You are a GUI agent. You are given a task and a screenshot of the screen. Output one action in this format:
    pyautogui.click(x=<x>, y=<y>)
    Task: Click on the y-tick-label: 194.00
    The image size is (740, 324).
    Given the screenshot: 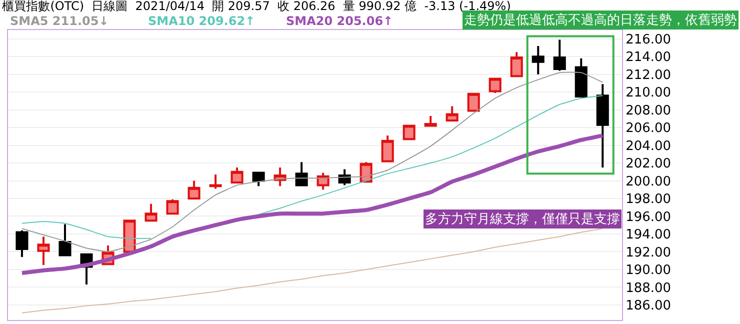 What is the action you would take?
    pyautogui.click(x=649, y=235)
    